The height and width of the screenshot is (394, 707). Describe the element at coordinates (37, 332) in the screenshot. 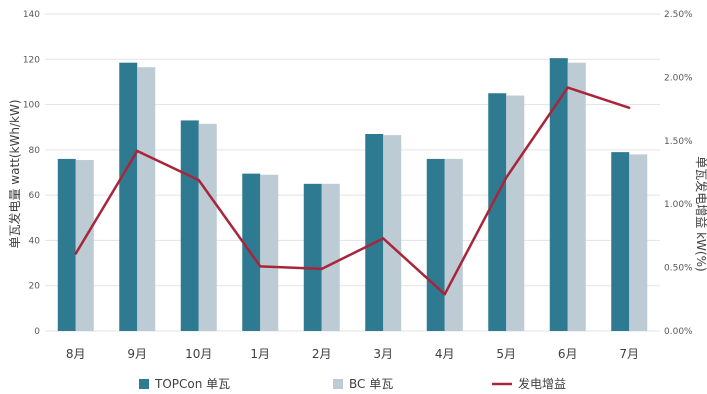

I see `y-tick-label: 0` at that location.